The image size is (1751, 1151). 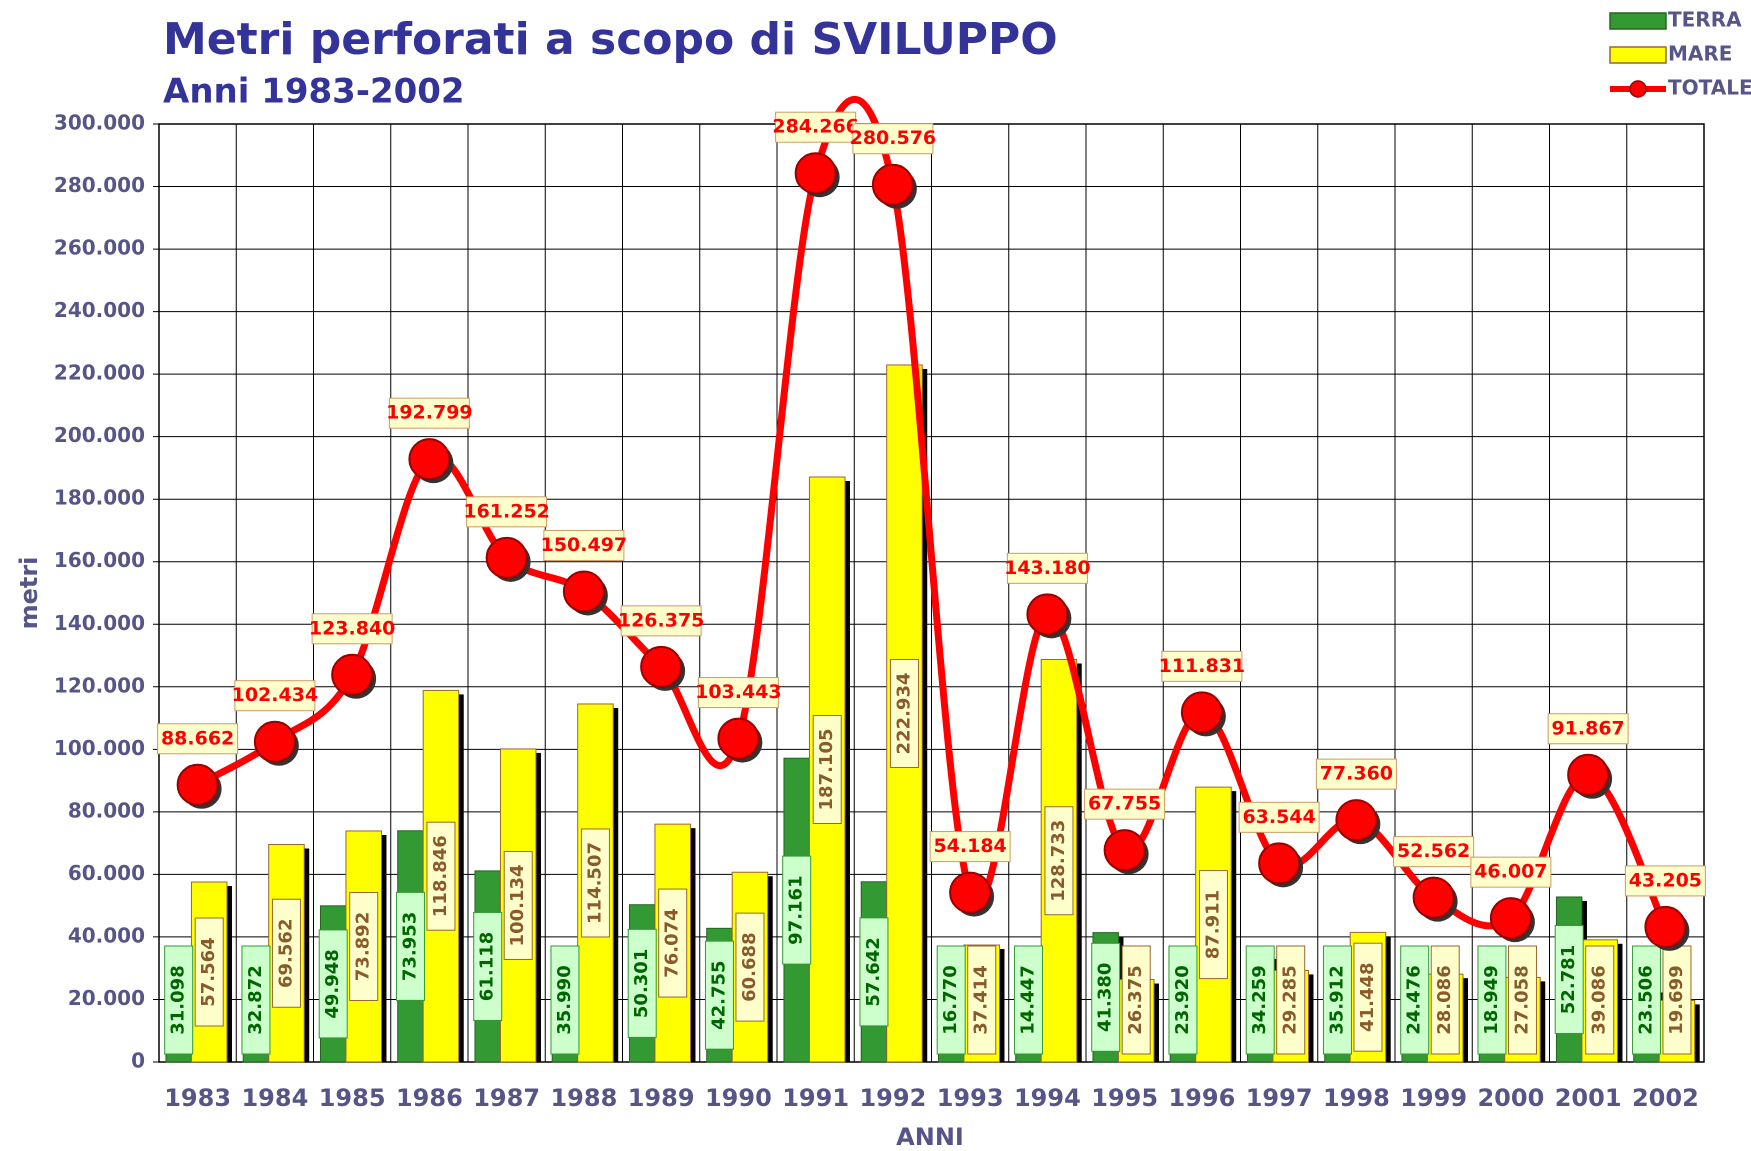 I want to click on data-label: 114.507, so click(x=594, y=883).